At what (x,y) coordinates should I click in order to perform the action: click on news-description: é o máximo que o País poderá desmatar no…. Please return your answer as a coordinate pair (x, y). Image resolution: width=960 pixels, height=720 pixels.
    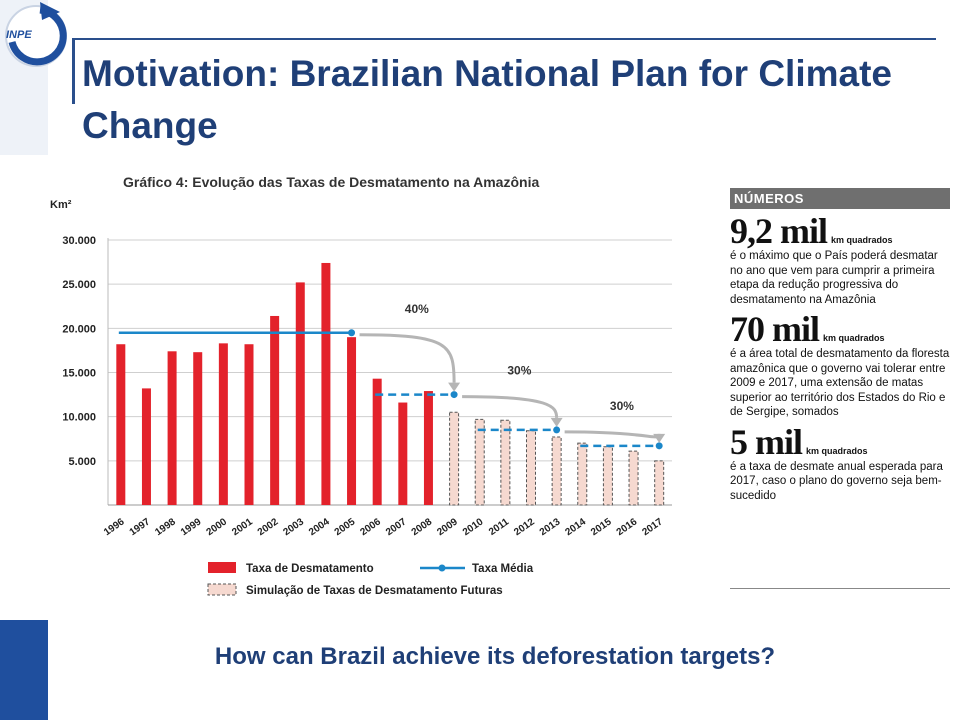
    Looking at the image, I should click on (834, 278).